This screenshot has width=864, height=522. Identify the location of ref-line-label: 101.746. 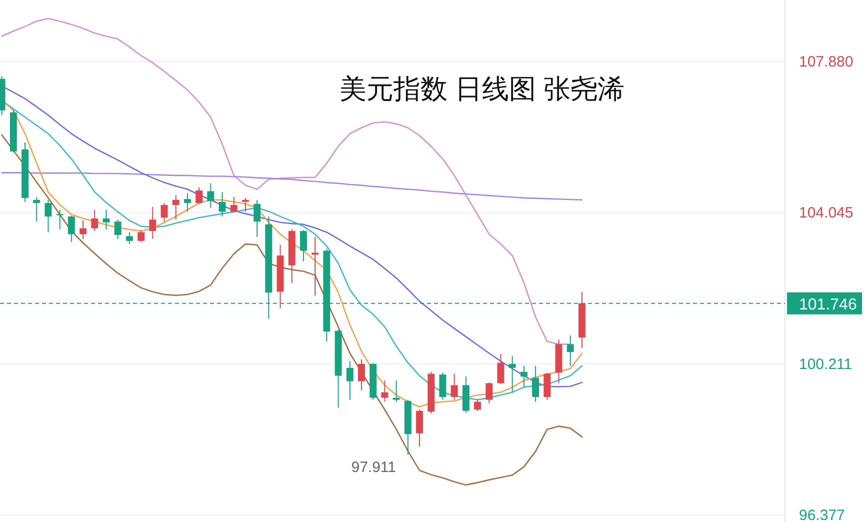
(828, 305).